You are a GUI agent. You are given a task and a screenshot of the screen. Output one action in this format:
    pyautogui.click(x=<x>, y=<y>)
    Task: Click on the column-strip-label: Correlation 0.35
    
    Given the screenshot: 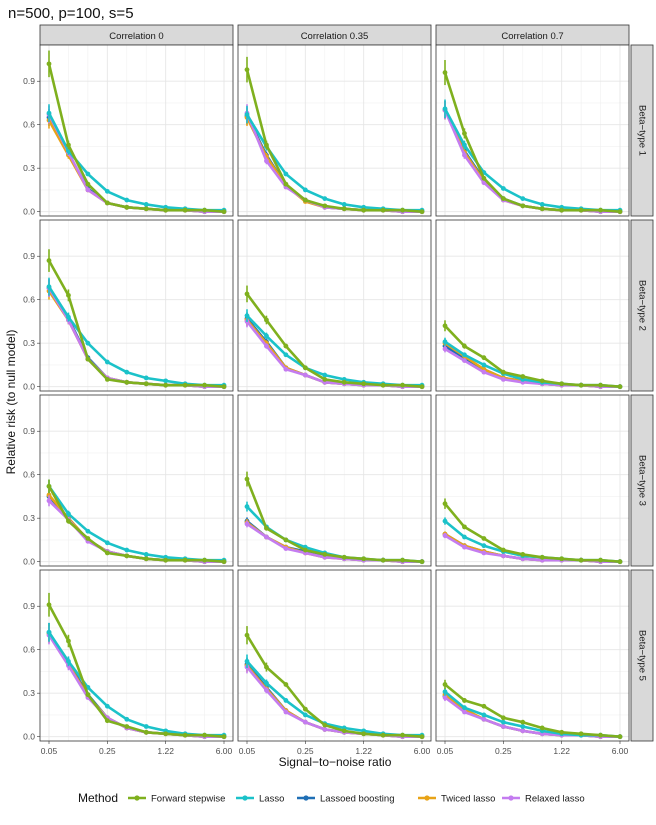 What is the action you would take?
    pyautogui.click(x=335, y=36)
    